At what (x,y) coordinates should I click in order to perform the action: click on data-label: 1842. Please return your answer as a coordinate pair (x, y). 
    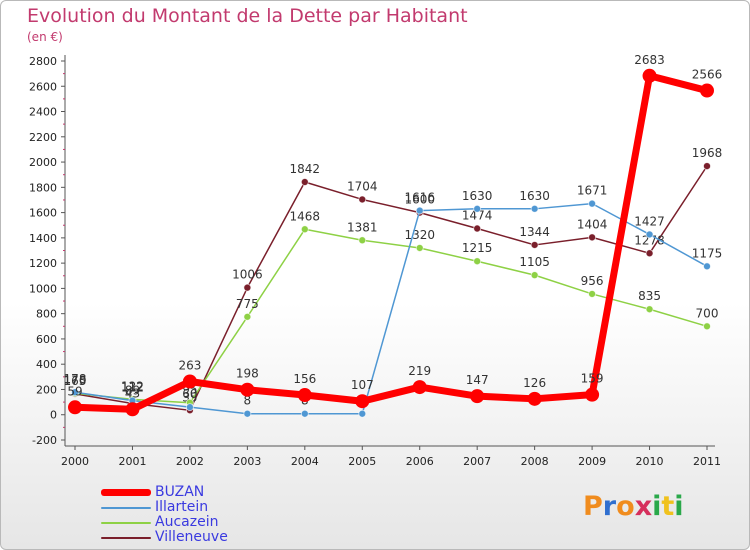
    Looking at the image, I should click on (305, 169).